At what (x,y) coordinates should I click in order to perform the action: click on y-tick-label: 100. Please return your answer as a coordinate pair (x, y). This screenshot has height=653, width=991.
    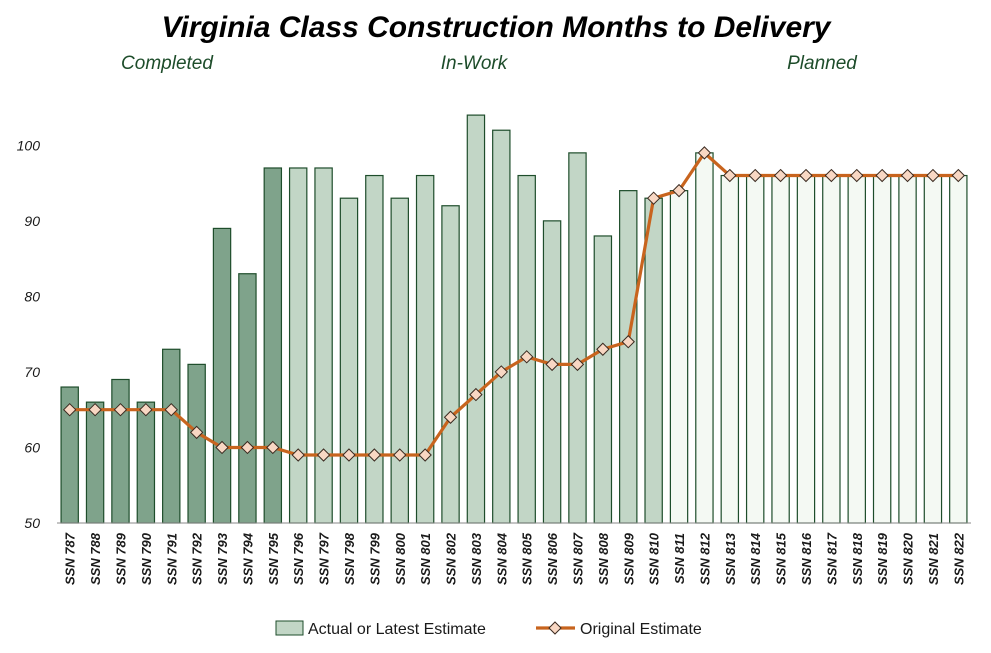
    Looking at the image, I should click on (29, 145).